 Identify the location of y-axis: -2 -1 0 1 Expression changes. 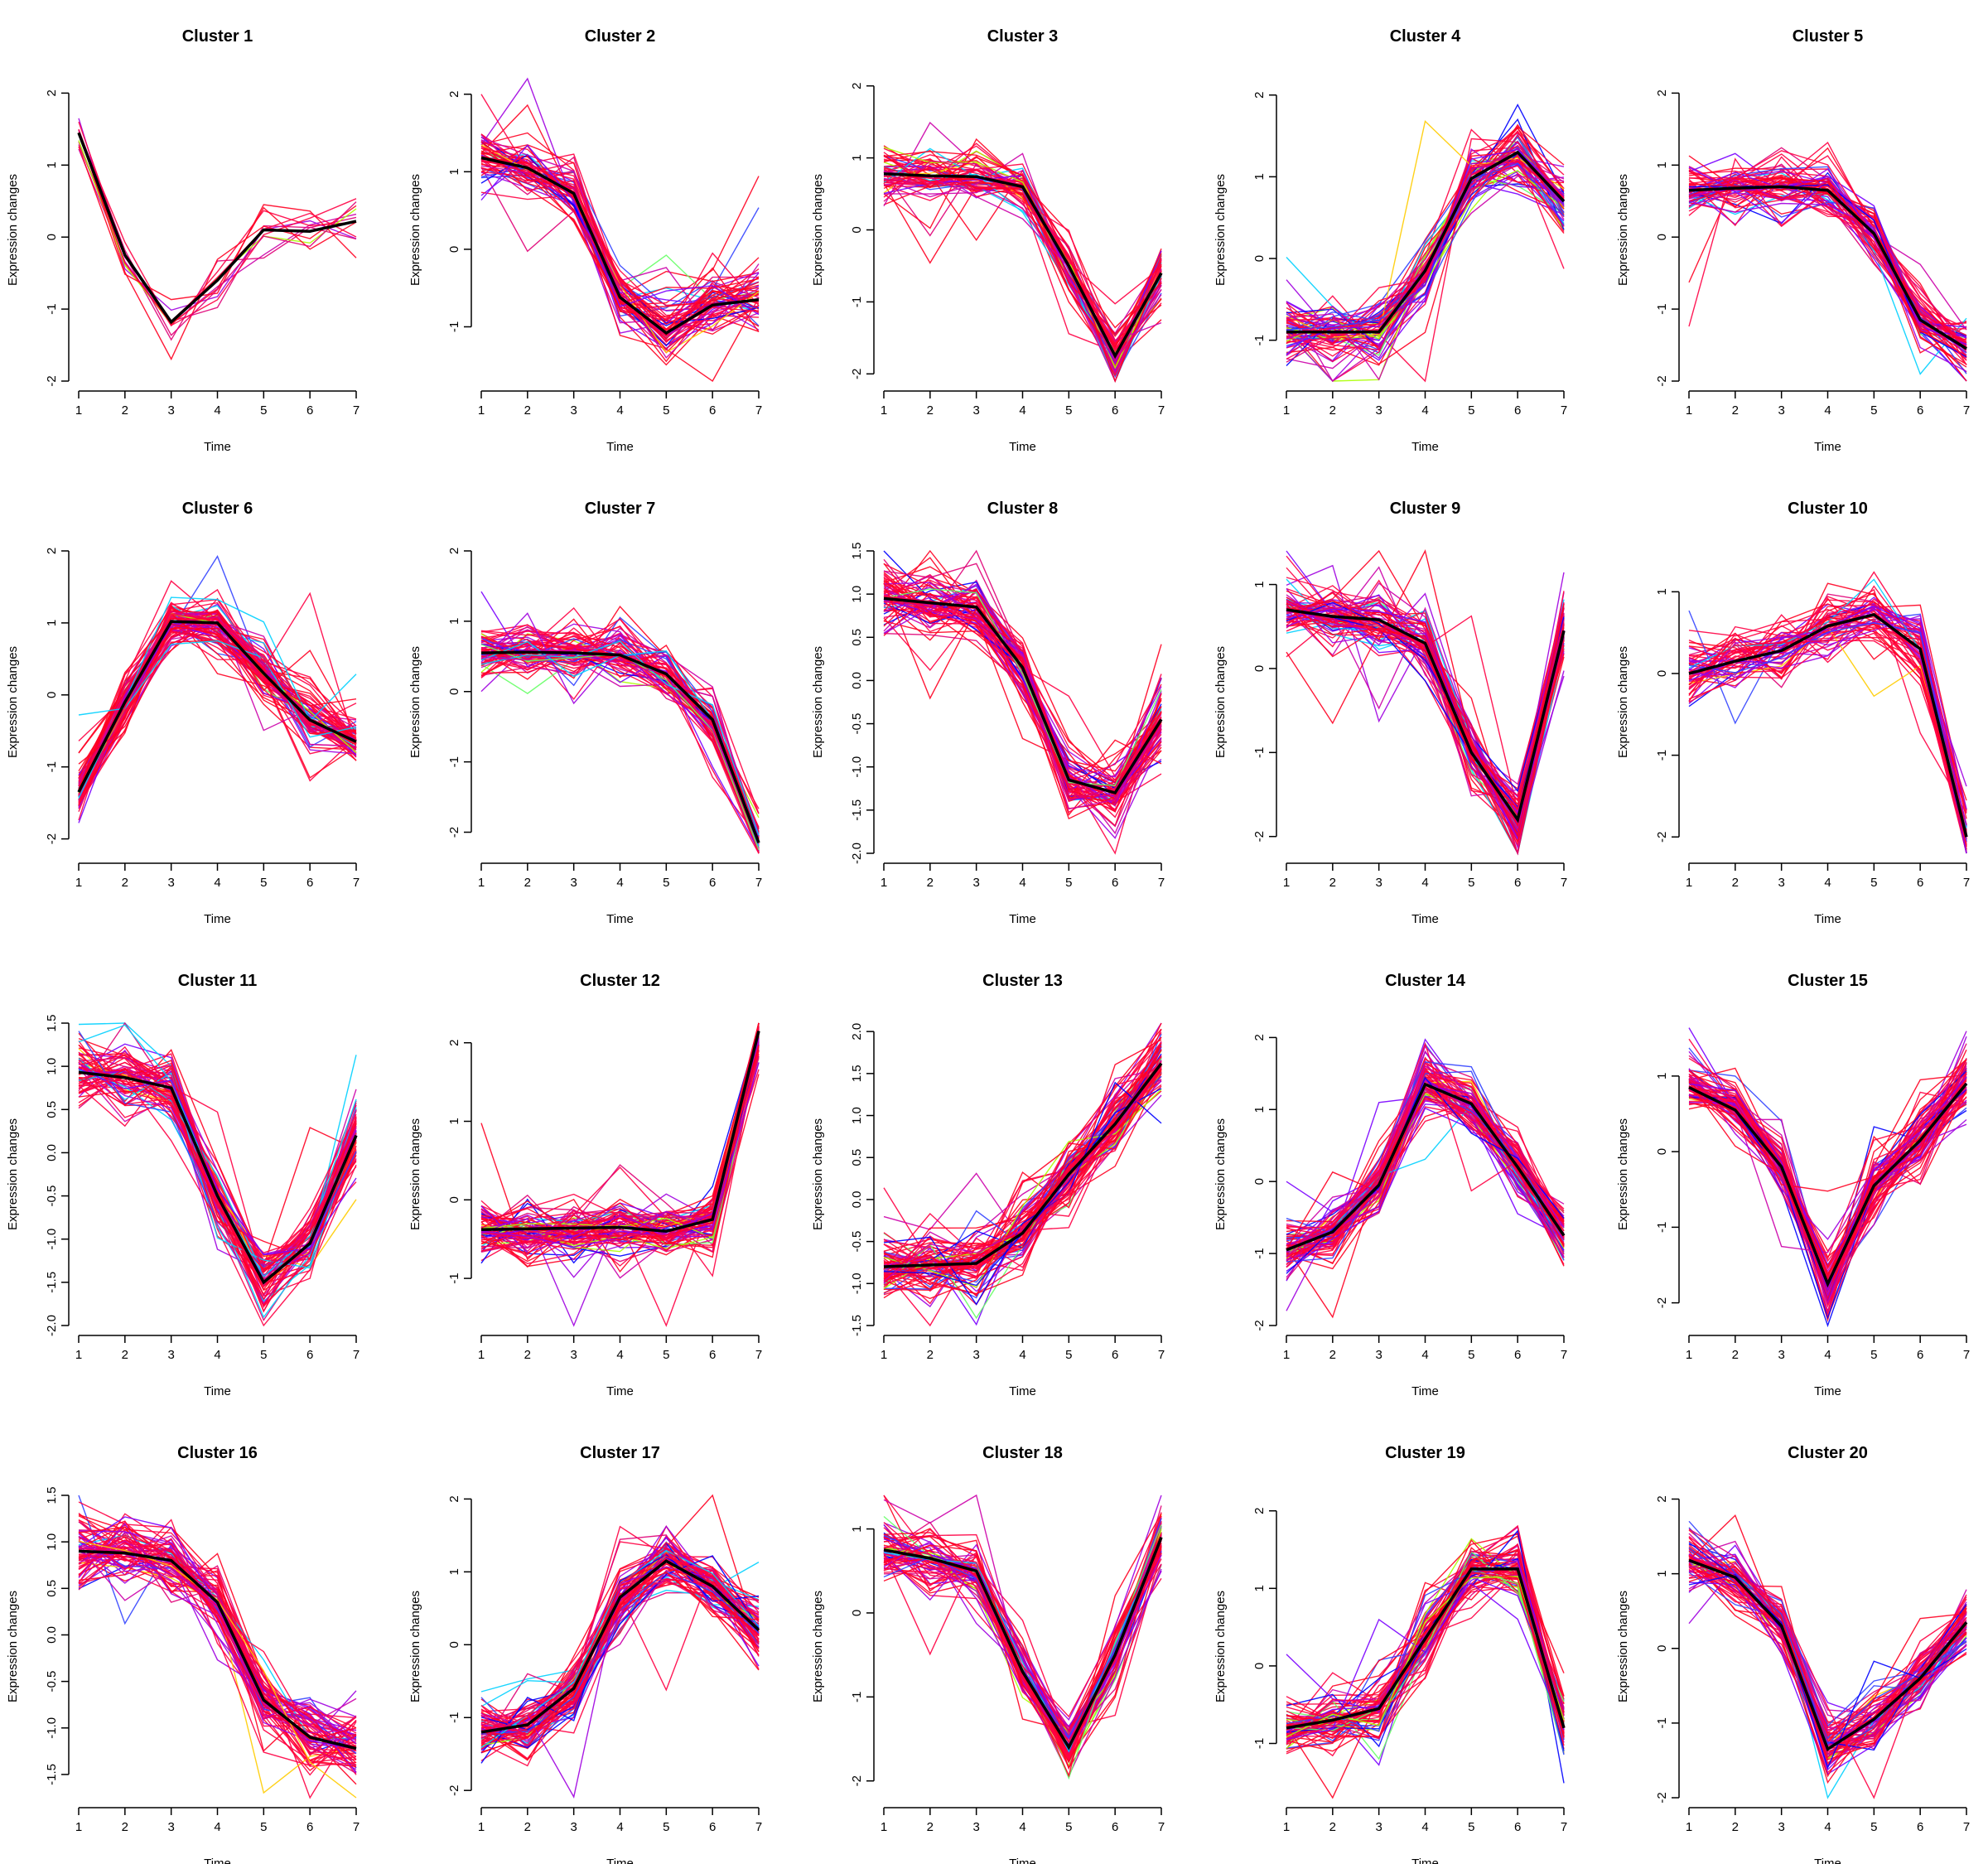
(843, 1655).